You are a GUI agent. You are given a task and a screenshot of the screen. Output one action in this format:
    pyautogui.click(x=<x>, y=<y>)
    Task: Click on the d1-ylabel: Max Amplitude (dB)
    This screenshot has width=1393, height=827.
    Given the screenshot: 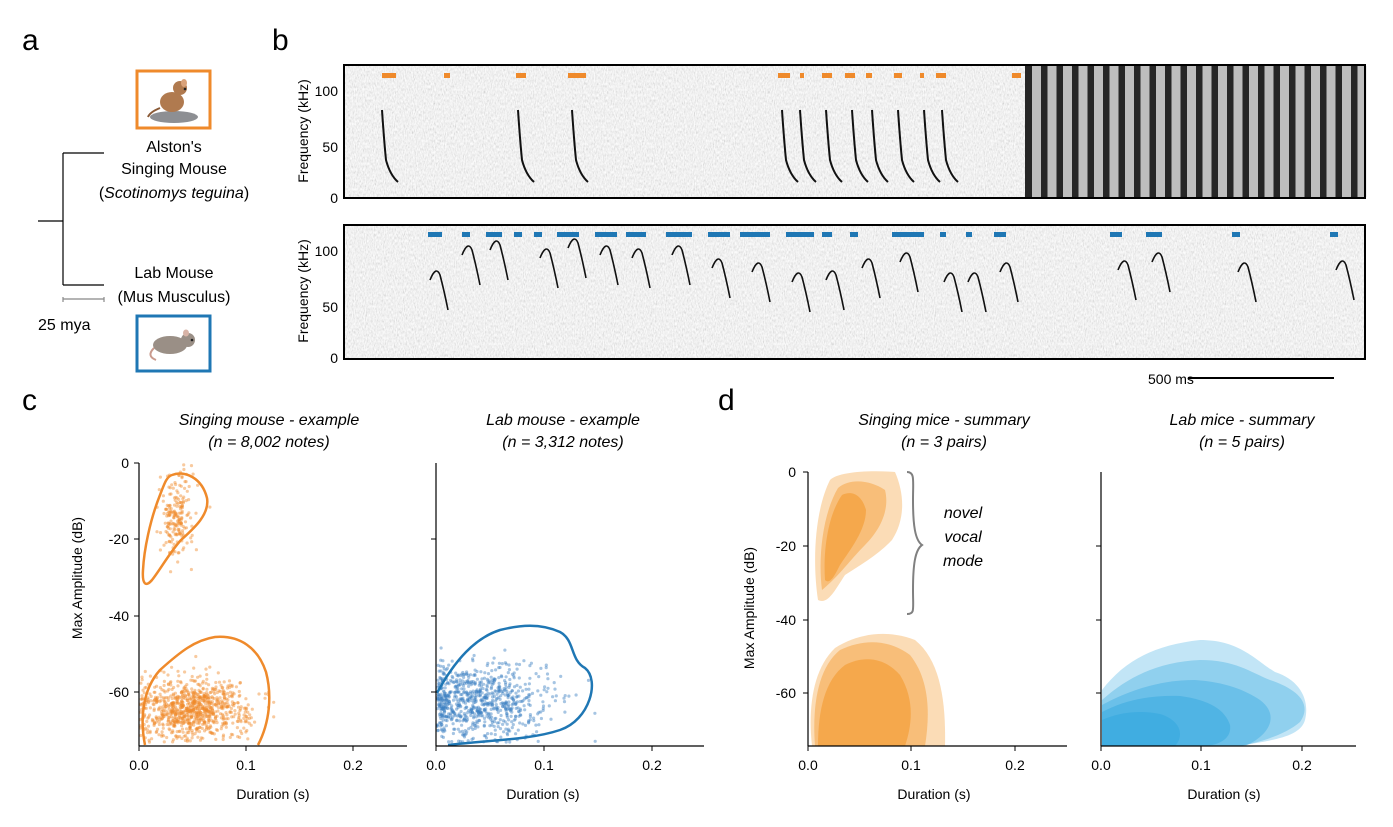 What is the action you would take?
    pyautogui.click(x=749, y=608)
    